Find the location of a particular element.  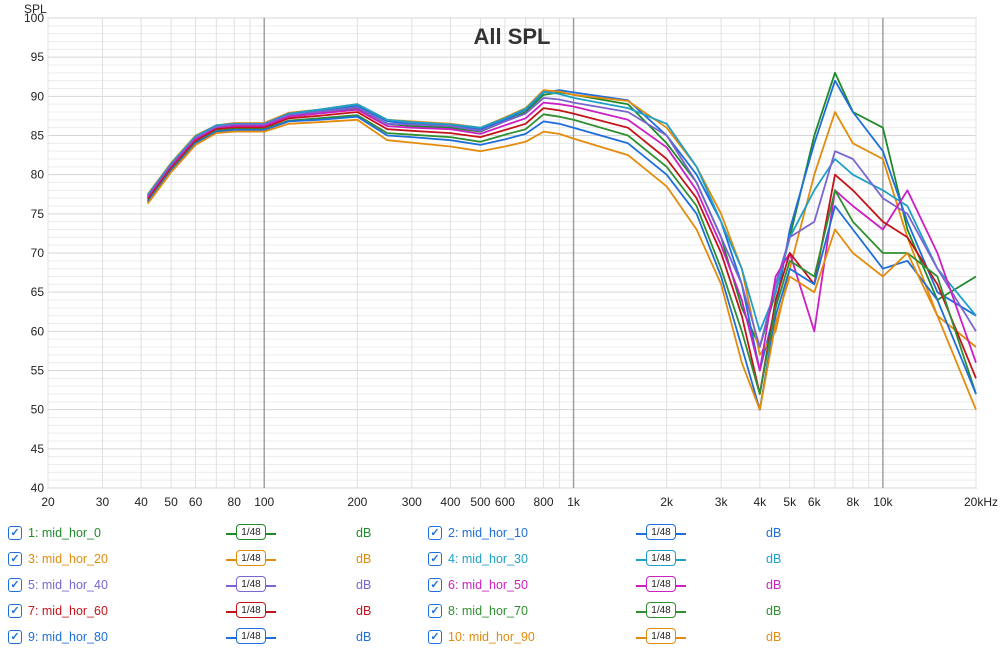

x-tick-label: 50 is located at coordinates (171, 502).